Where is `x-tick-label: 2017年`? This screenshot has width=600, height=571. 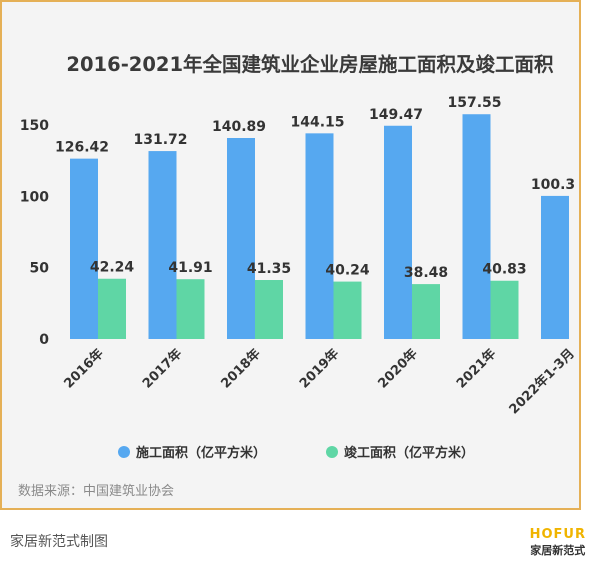 x-tick-label: 2017年 is located at coordinates (162, 369).